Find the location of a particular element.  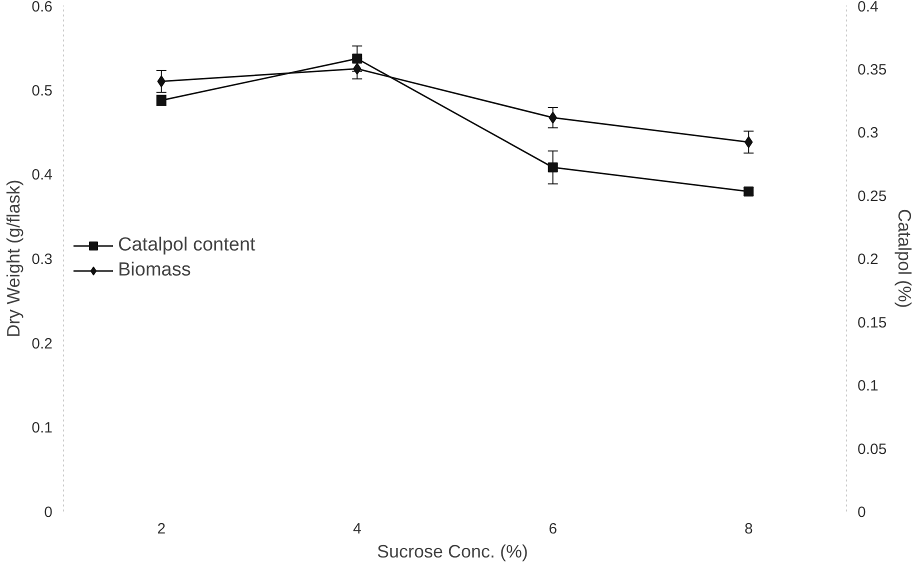

x-tick-label: 6 is located at coordinates (553, 529).